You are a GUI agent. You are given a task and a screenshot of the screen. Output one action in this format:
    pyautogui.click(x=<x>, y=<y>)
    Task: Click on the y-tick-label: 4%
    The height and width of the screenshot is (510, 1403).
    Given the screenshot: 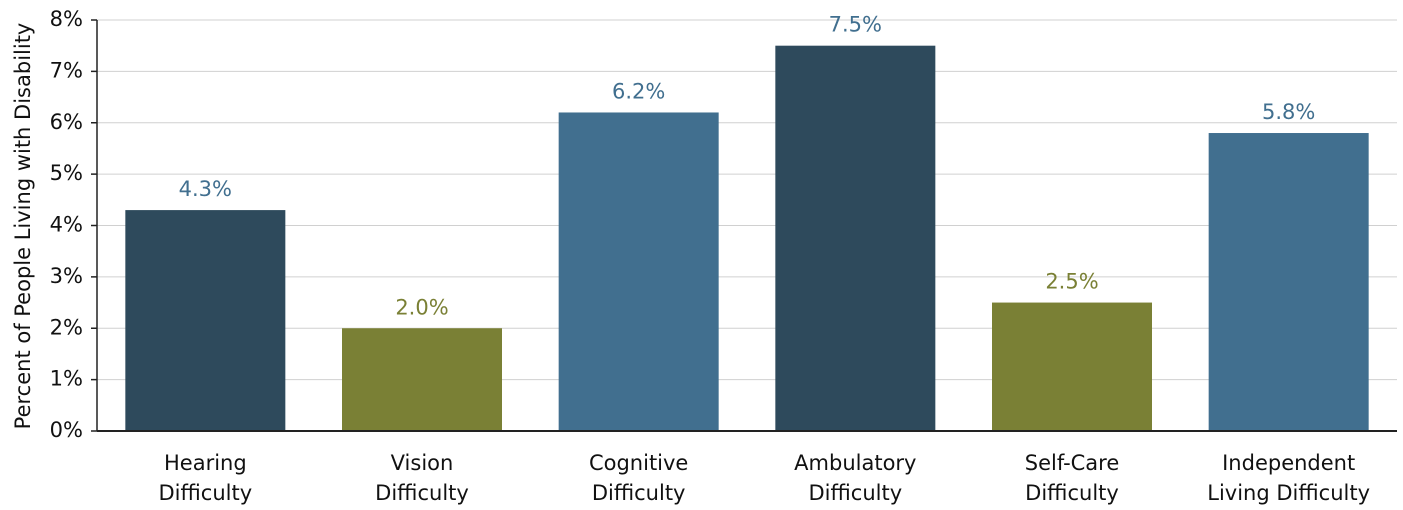 What is the action you would take?
    pyautogui.click(x=66, y=225)
    